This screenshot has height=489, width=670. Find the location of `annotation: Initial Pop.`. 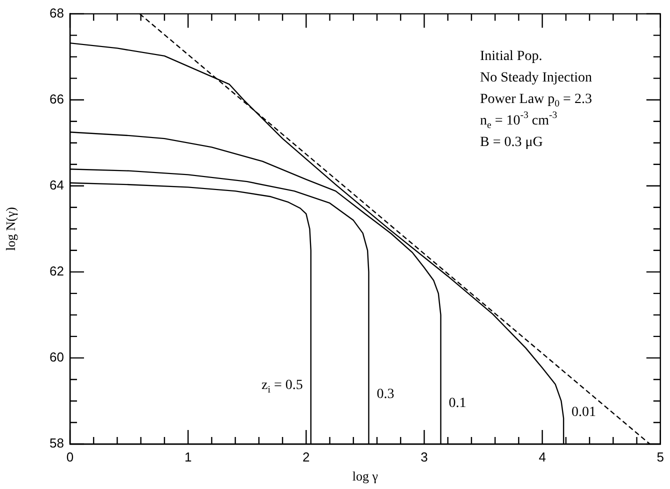

annotation: Initial Pop. is located at coordinates (511, 56).